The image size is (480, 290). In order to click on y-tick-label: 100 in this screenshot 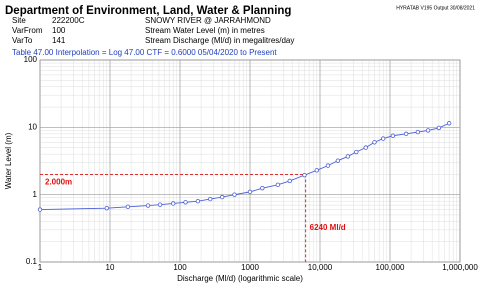, I will do `click(31, 59)`.